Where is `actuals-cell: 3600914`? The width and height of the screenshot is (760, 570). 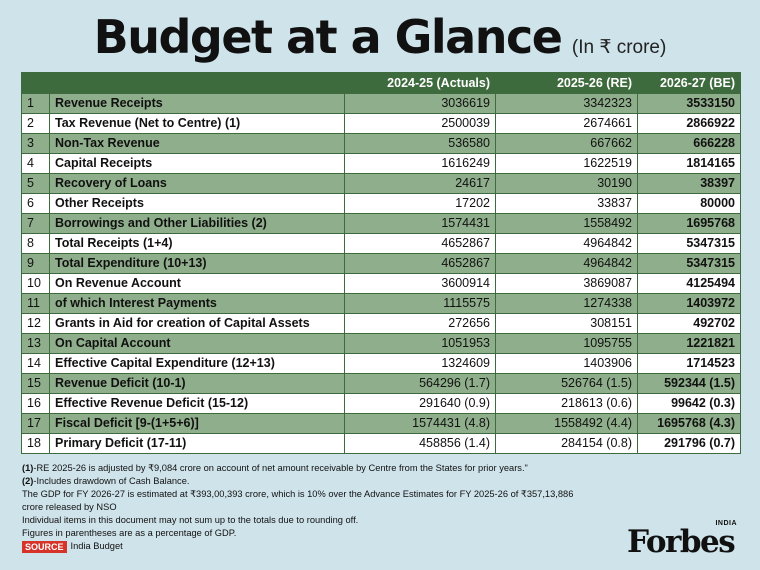 actuals-cell: 3600914 is located at coordinates (420, 283).